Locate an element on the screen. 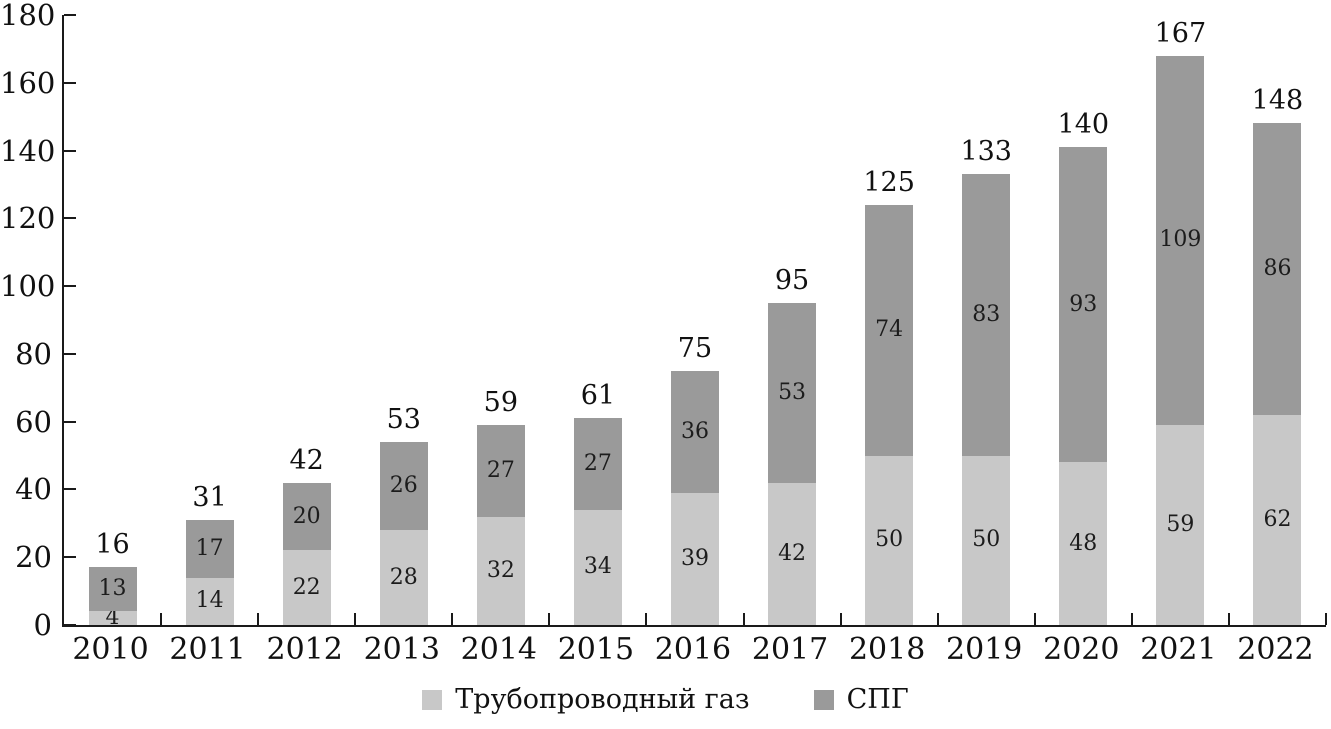 This screenshot has height=729, width=1331. bar-total-label: 125 is located at coordinates (889, 182).